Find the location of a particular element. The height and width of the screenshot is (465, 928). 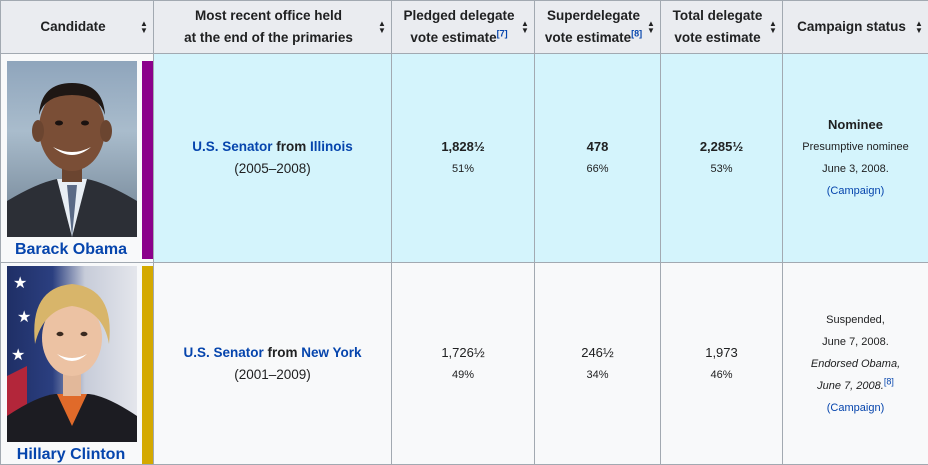

header-candidate: Candidate ▲▼ is located at coordinates (77, 27).